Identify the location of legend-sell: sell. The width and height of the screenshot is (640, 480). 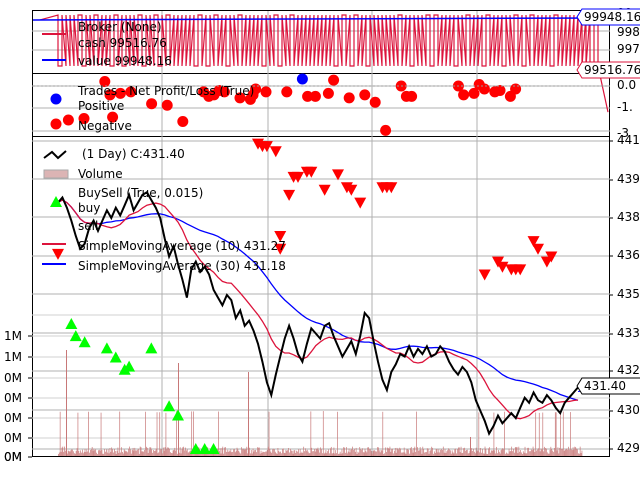
(88, 226).